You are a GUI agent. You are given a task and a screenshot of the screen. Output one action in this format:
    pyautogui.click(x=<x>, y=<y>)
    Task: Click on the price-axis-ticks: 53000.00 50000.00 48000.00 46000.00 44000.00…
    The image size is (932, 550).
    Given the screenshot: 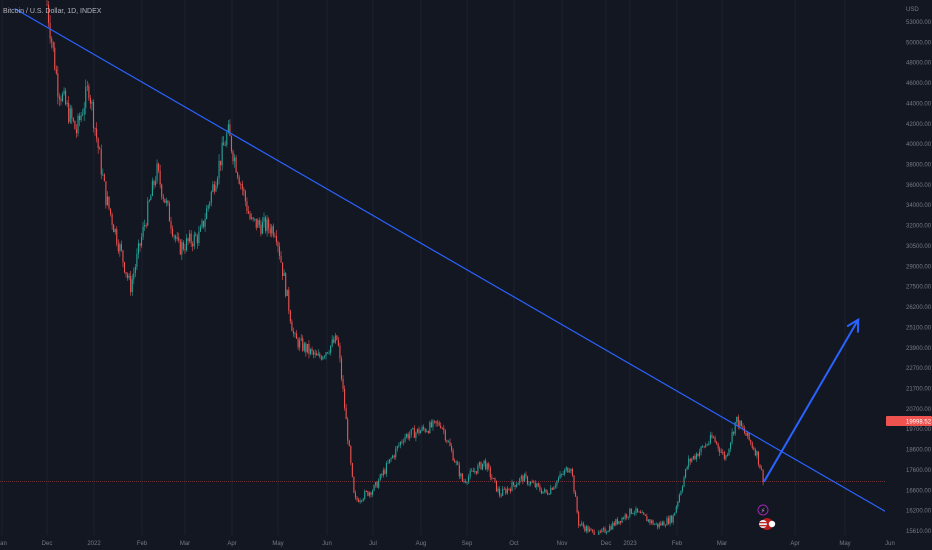 What is the action you would take?
    pyautogui.click(x=919, y=277)
    